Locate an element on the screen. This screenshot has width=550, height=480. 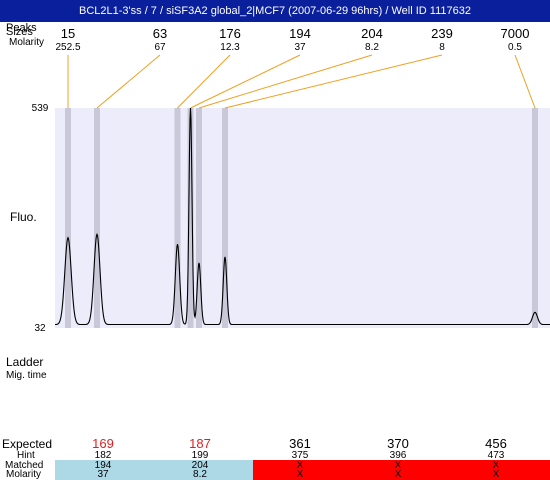
peak-size-label: 176 is located at coordinates (230, 33).